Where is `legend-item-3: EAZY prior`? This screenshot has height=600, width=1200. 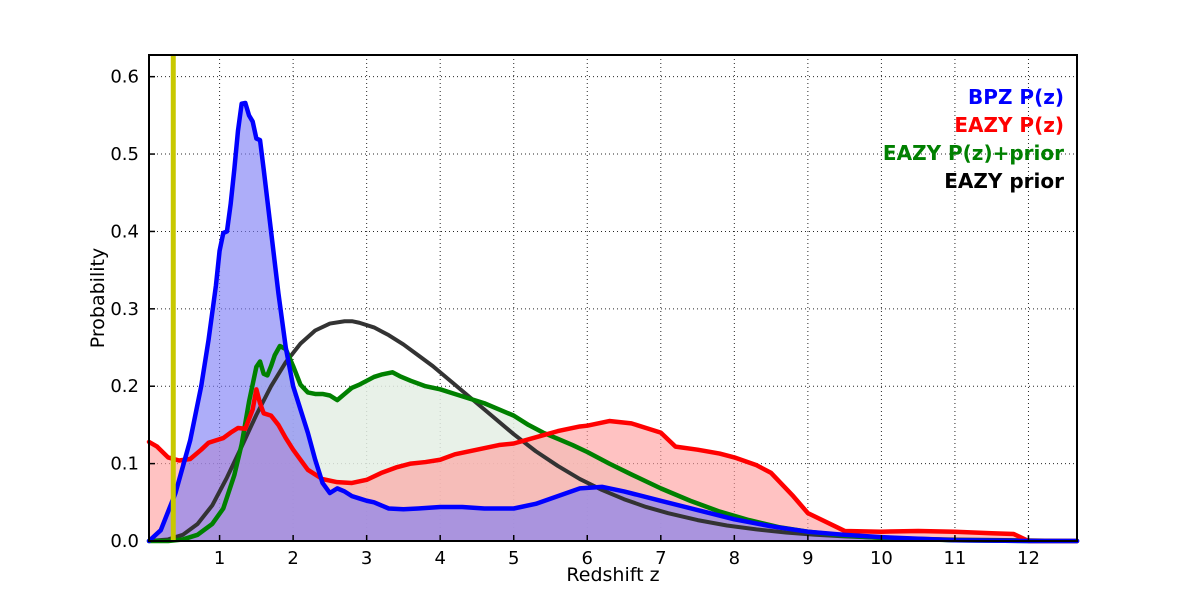 legend-item-3: EAZY prior is located at coordinates (1004, 181).